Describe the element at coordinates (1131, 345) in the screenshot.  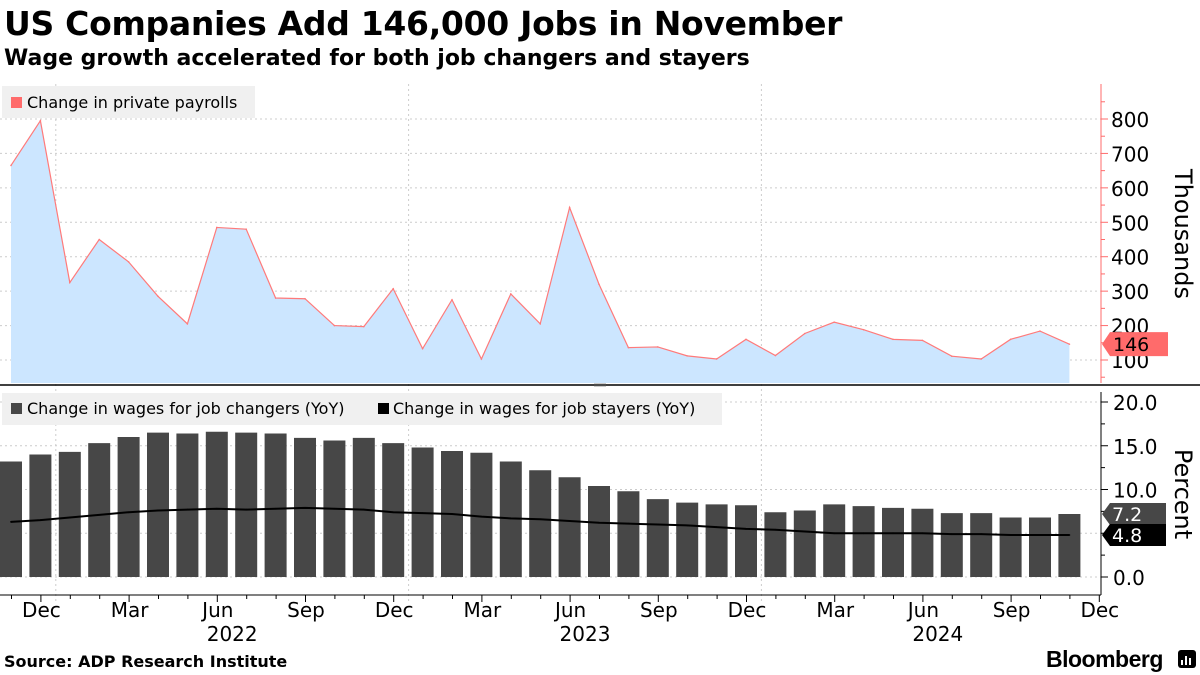
I see `payroll-last-value-label: 146` at that location.